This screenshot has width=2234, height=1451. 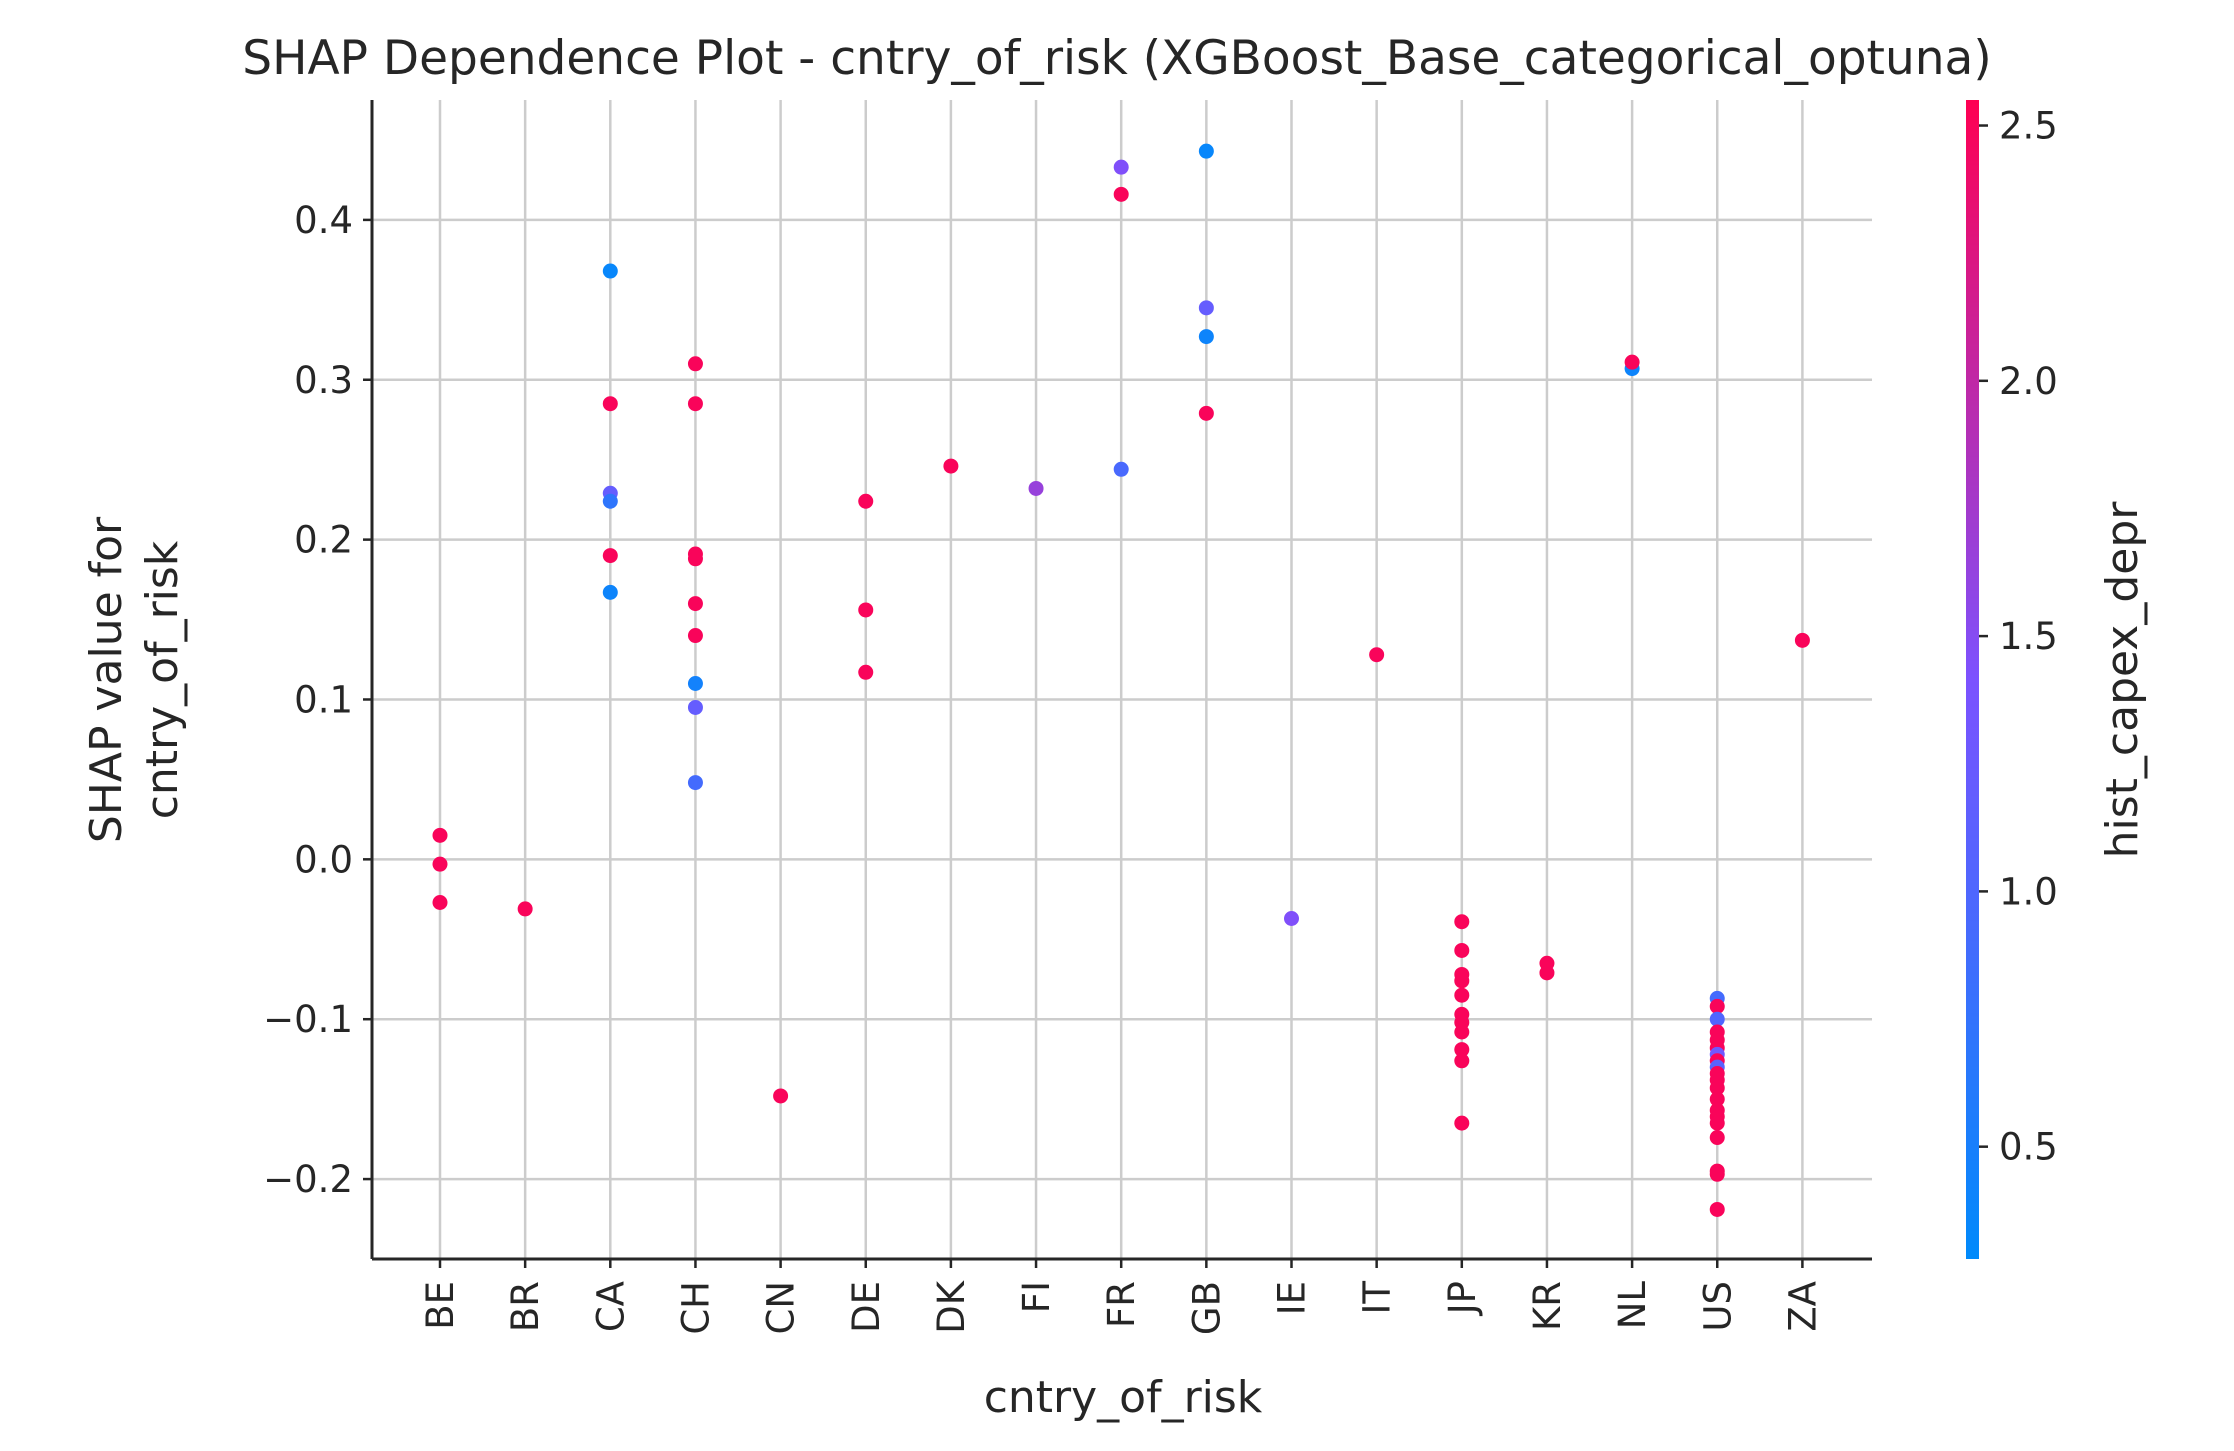 What do you see at coordinates (323, 220) in the screenshot?
I see `y-tick-label: 0.4` at bounding box center [323, 220].